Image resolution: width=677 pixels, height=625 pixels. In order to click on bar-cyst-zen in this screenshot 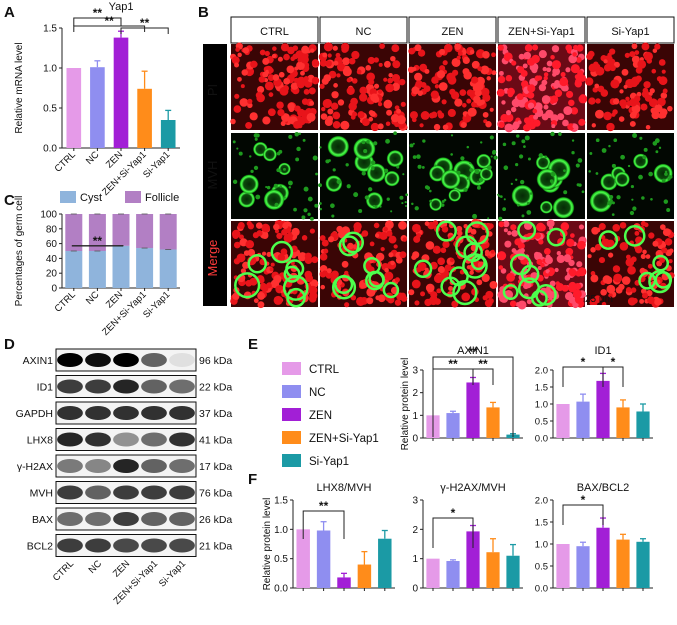, I will do `click(121, 266)`.